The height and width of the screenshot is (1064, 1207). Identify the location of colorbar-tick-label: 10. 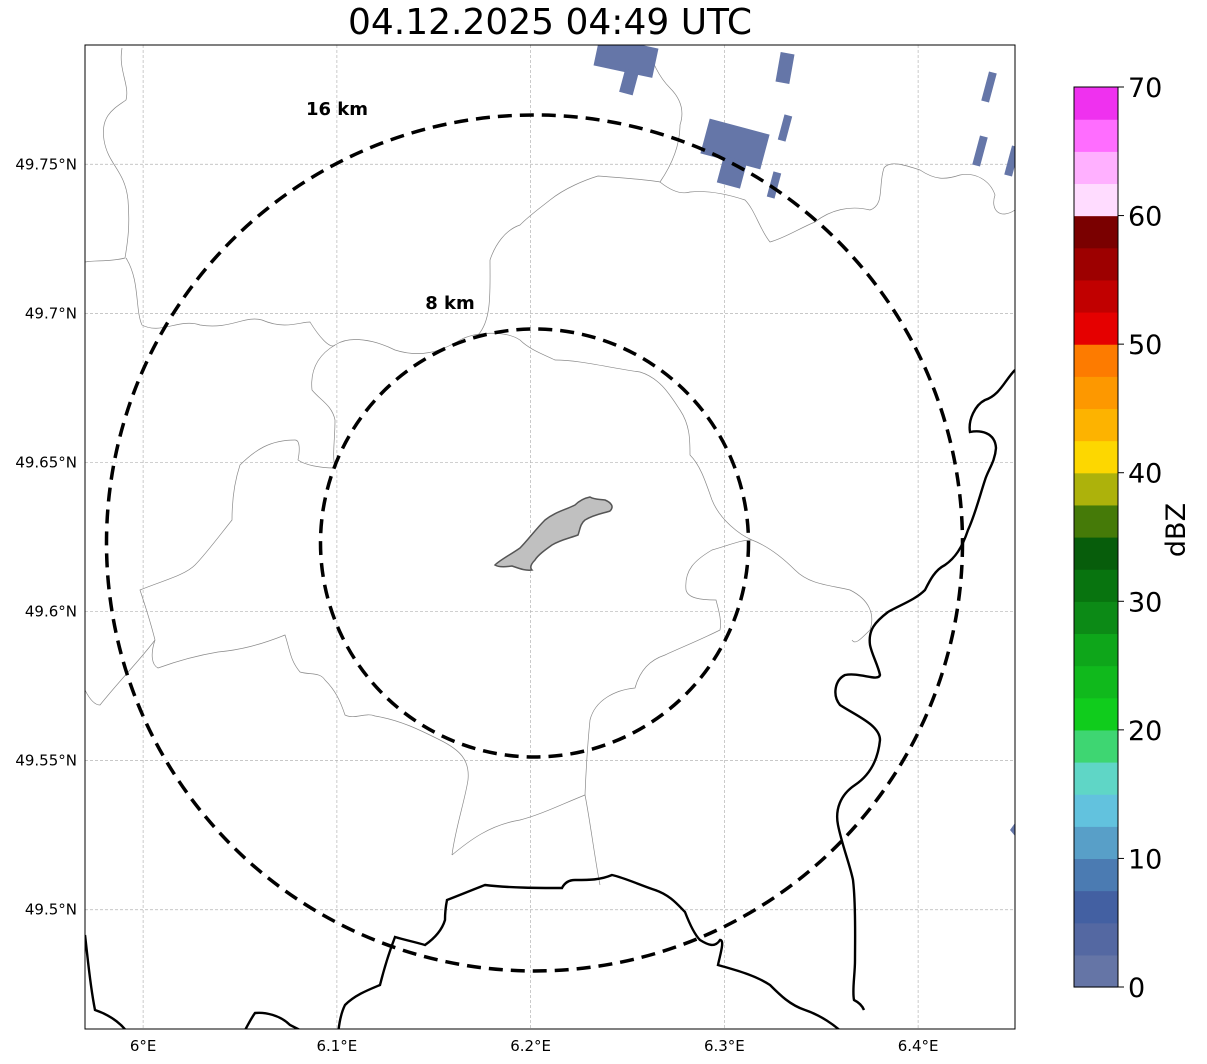
(1145, 859).